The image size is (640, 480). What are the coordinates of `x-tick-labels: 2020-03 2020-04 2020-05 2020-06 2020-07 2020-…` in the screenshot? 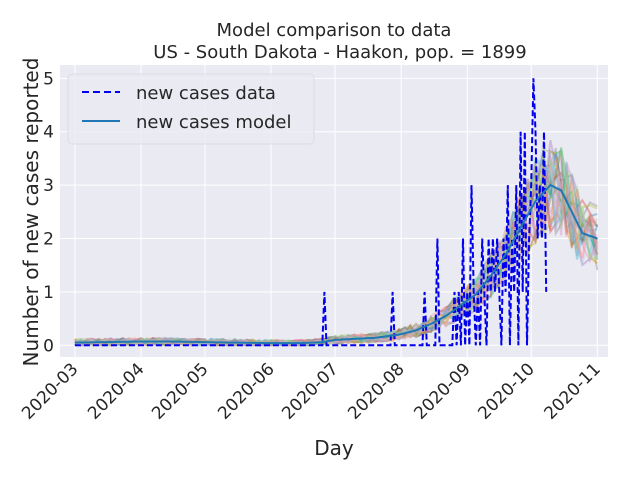 It's located at (311, 391).